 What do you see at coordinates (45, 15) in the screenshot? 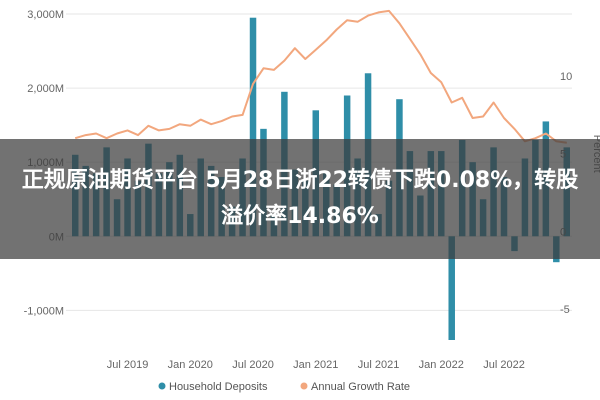
I see `left-tick-label: 3,000M` at bounding box center [45, 15].